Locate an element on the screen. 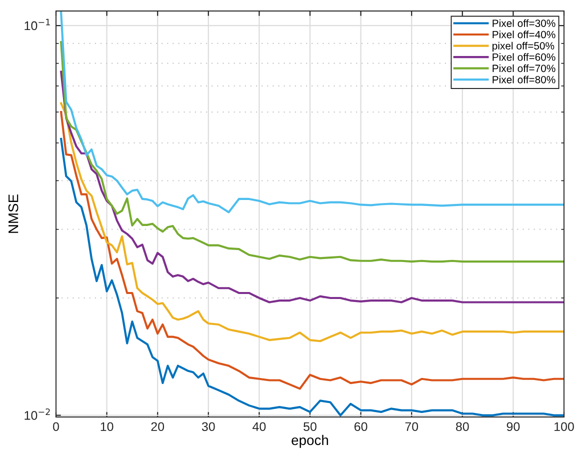  legend-label: Pixel off=40% is located at coordinates (524, 34).